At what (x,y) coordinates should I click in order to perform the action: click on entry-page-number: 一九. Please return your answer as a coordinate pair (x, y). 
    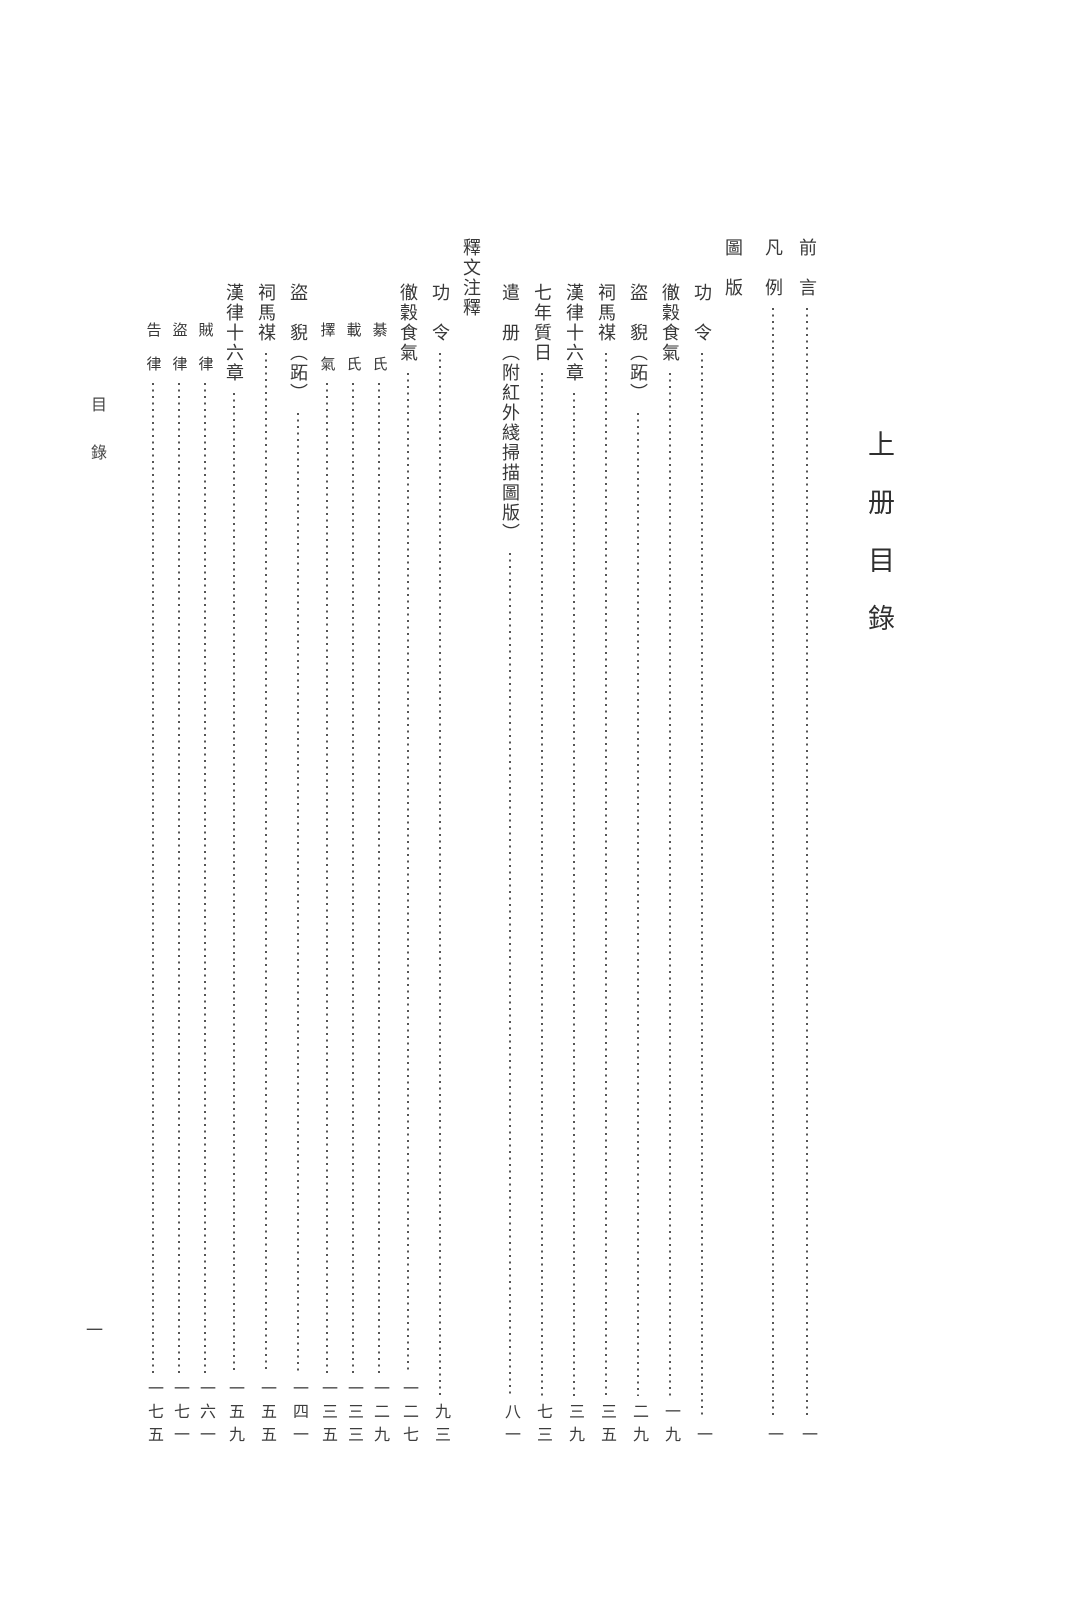
    Looking at the image, I should click on (670, 1426).